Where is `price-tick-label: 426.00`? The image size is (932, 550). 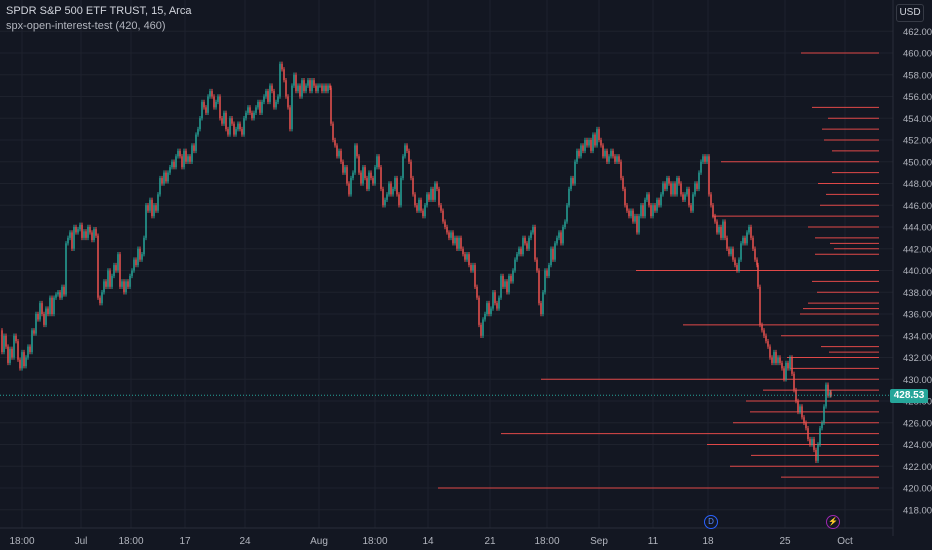
price-tick-label: 426.00 is located at coordinates (917, 423).